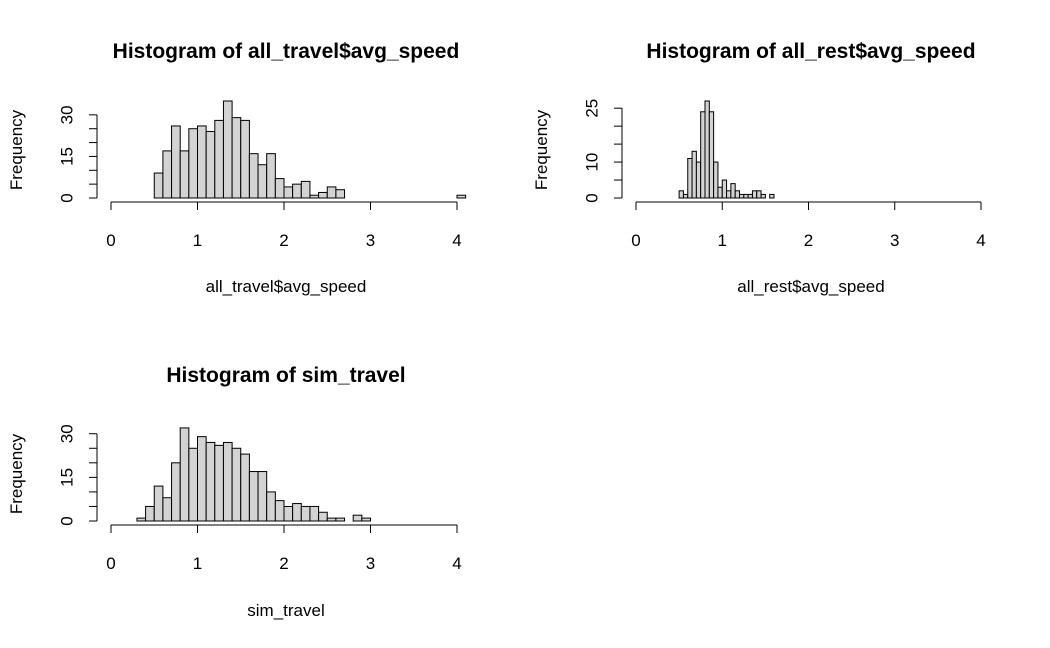  What do you see at coordinates (286, 286) in the screenshot?
I see `x-axis-label: all_travel$avg_speed` at bounding box center [286, 286].